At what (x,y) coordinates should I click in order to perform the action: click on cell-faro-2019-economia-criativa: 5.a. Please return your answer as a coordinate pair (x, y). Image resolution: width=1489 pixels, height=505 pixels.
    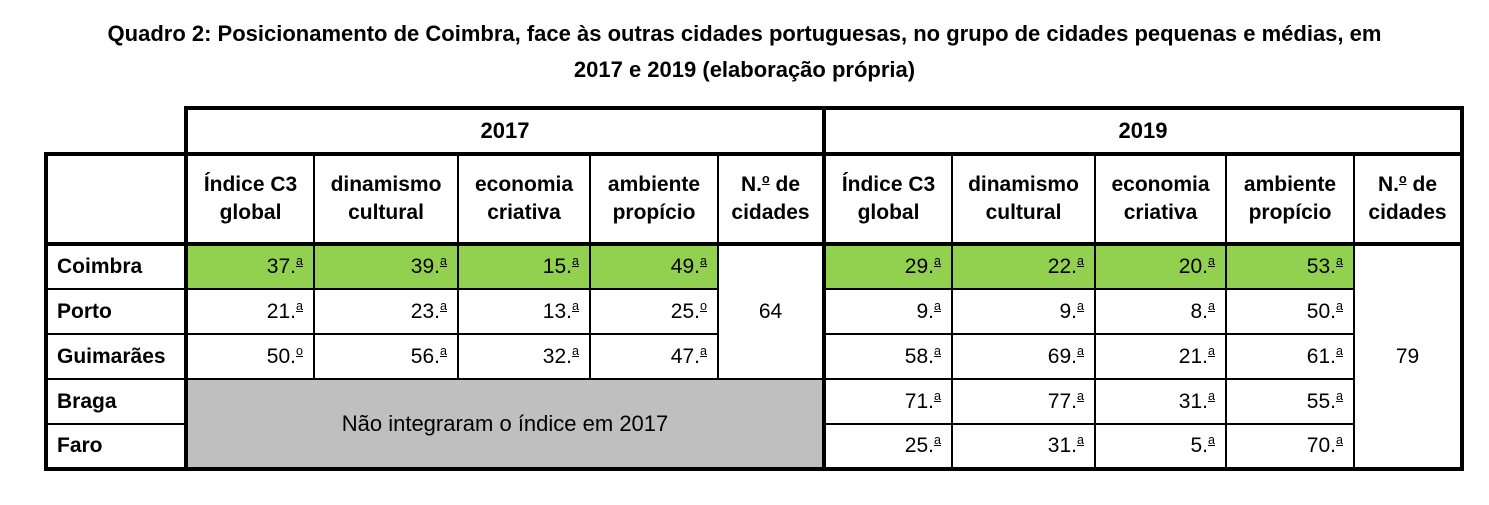
    Looking at the image, I should click on (1160, 447).